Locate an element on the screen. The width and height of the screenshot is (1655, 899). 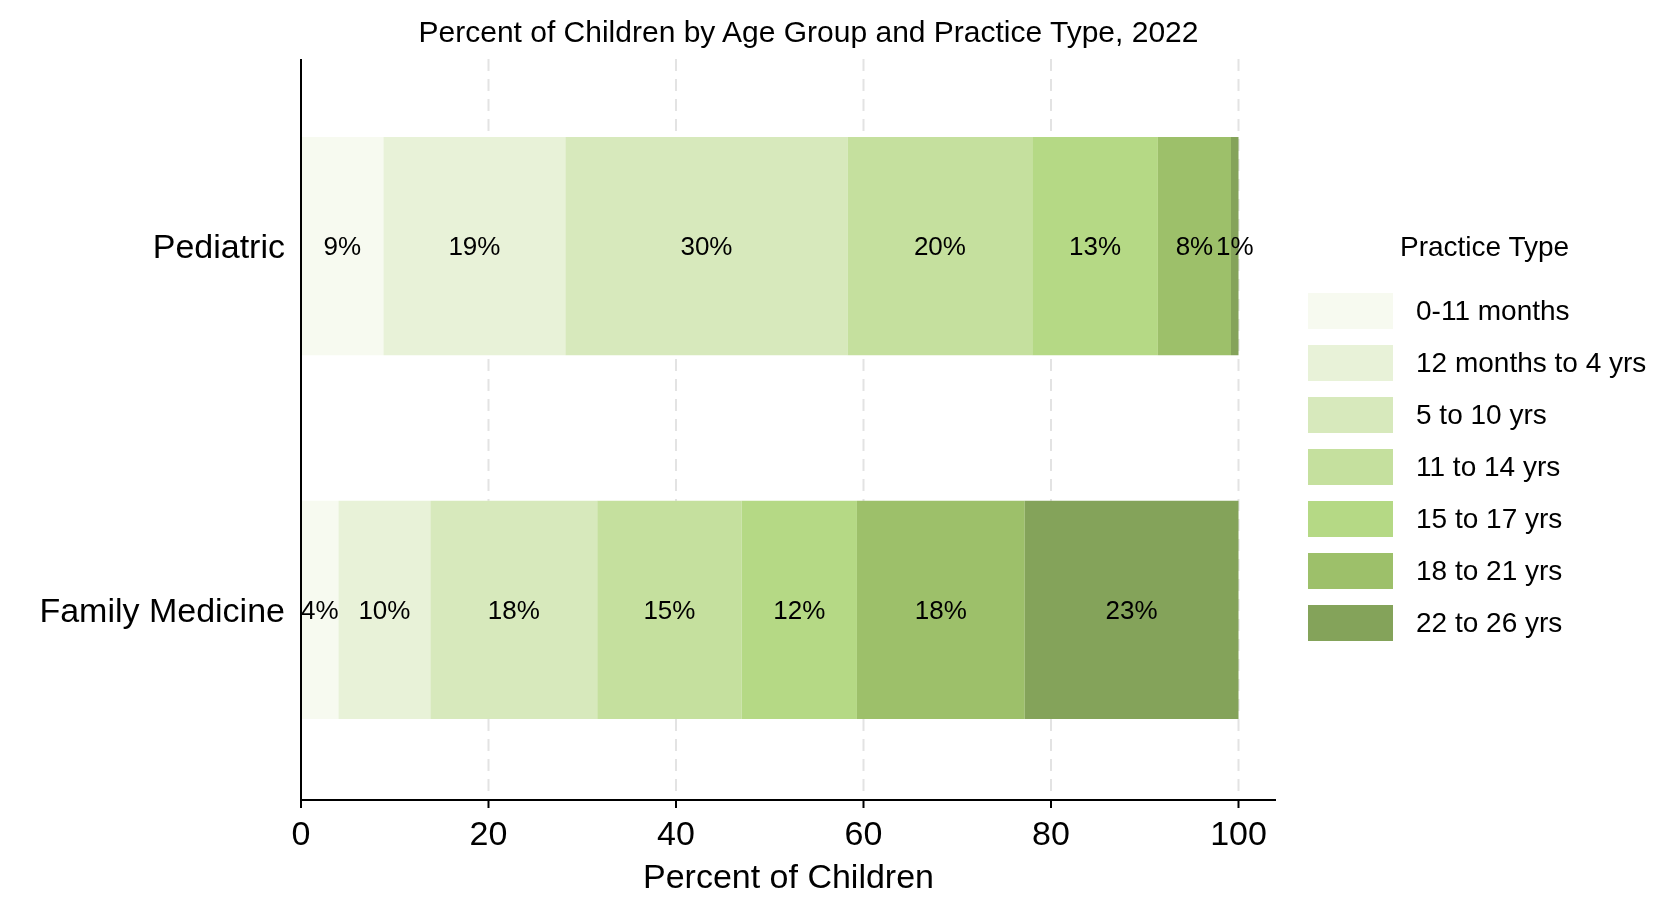
data-label: 20% is located at coordinates (939, 246).